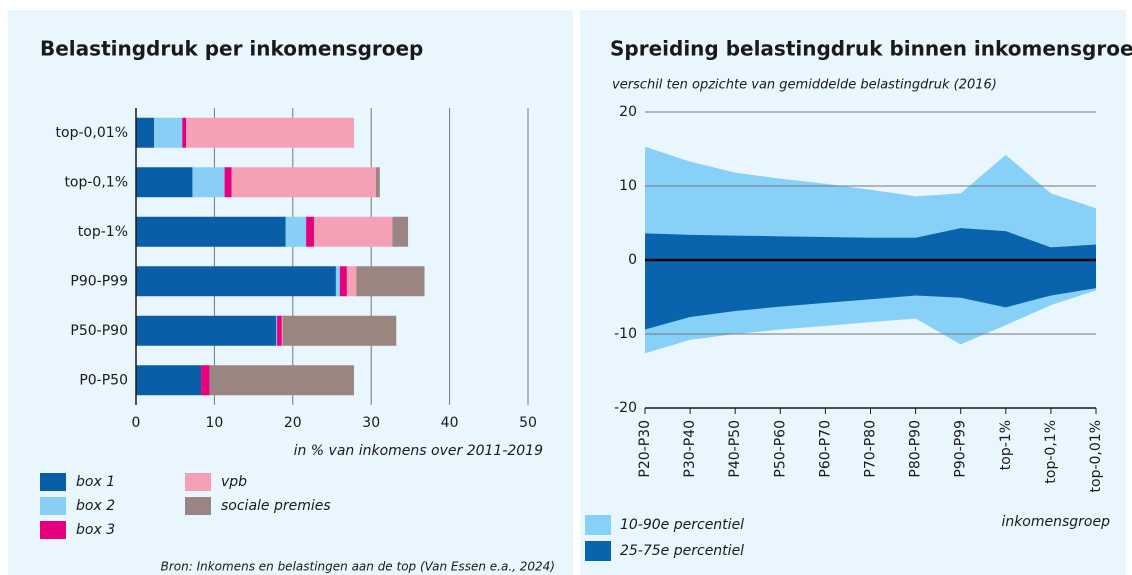 Image resolution: width=1132 pixels, height=575 pixels. Describe the element at coordinates (645, 449) in the screenshot. I see `x-tick-label: P20-P30` at that location.